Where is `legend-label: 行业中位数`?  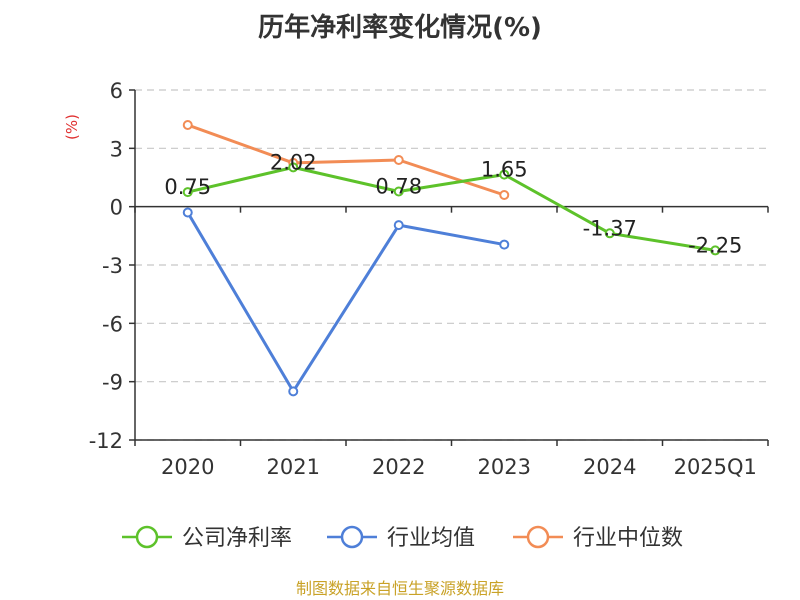
legend-label: 行业中位数 is located at coordinates (628, 538).